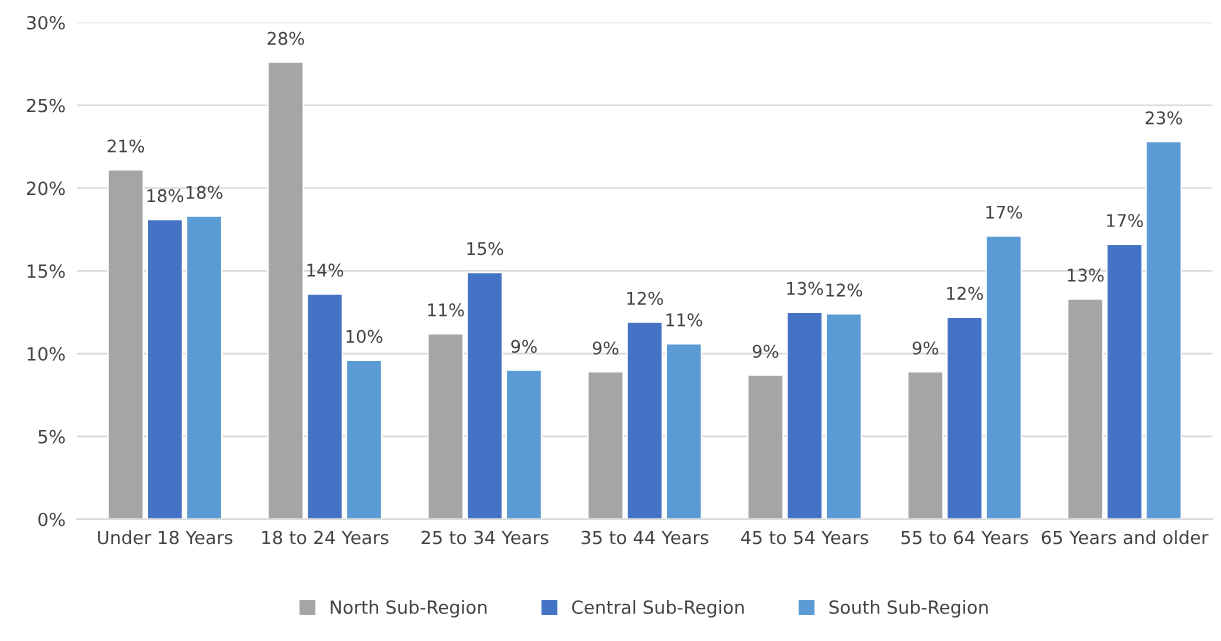 This screenshot has width=1221, height=641. What do you see at coordinates (46, 22) in the screenshot?
I see `y-tick-label: 30%` at bounding box center [46, 22].